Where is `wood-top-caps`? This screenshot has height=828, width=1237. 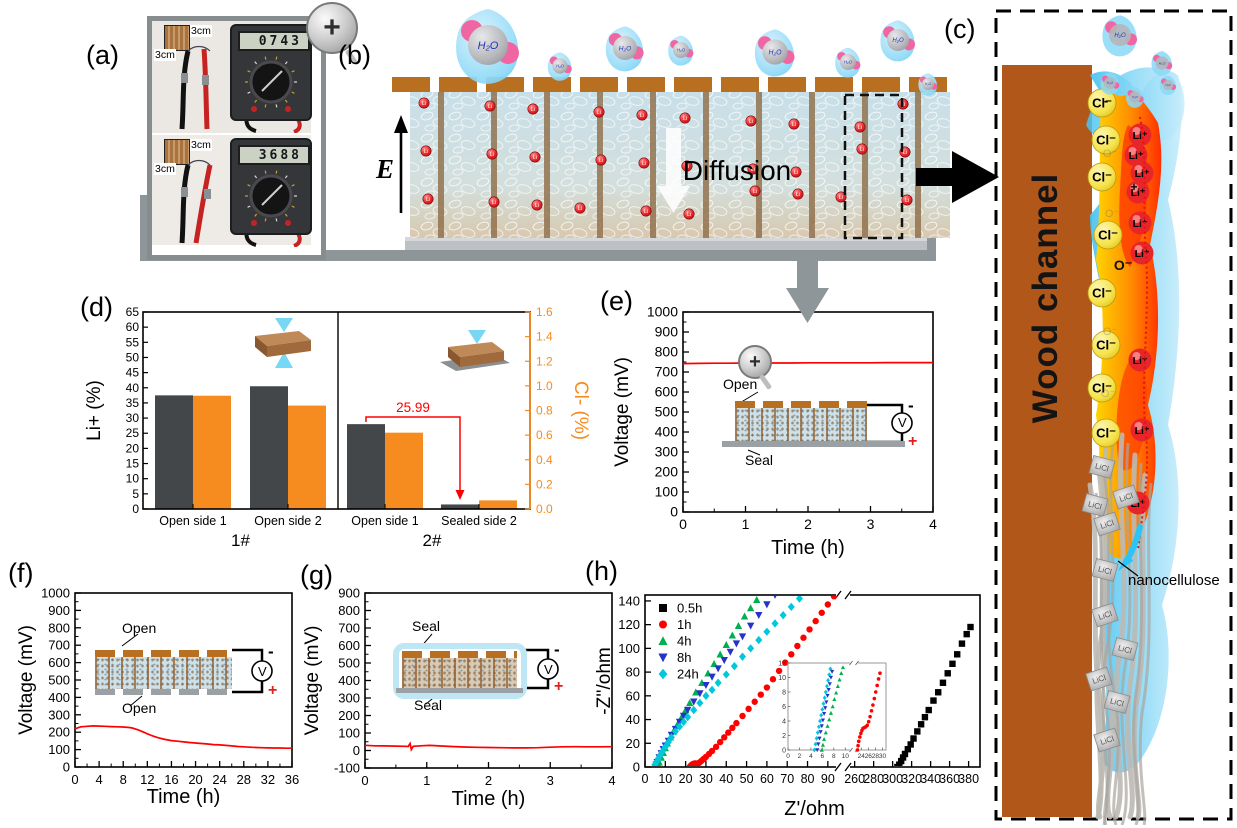 wood-top-caps is located at coordinates (459, 654).